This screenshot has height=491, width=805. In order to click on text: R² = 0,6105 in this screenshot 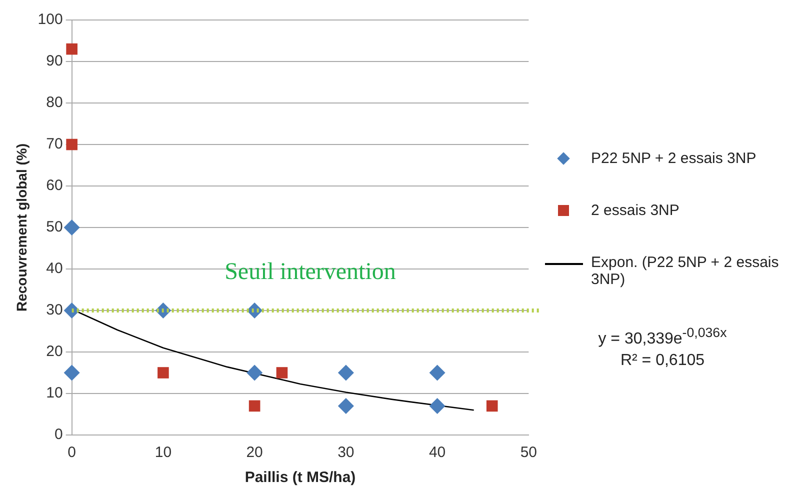, I will do `click(662, 361)`.